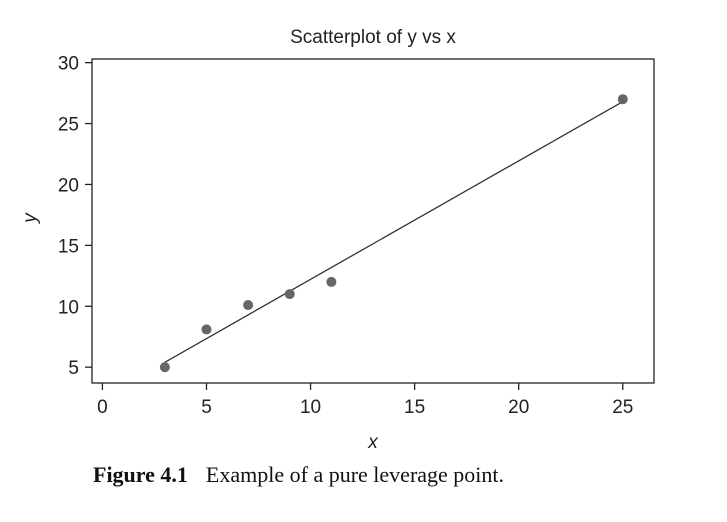 The image size is (727, 522). I want to click on x-tick-label: 5, so click(206, 407).